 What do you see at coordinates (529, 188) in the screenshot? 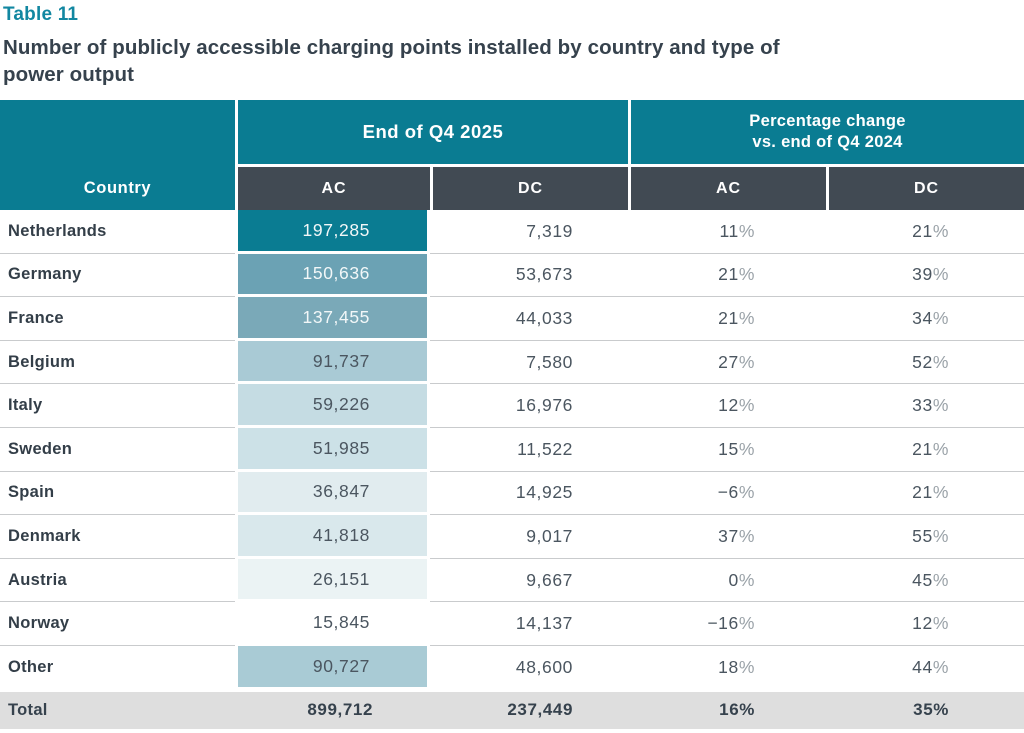
I see `dc-count-col-header: DC` at bounding box center [529, 188].